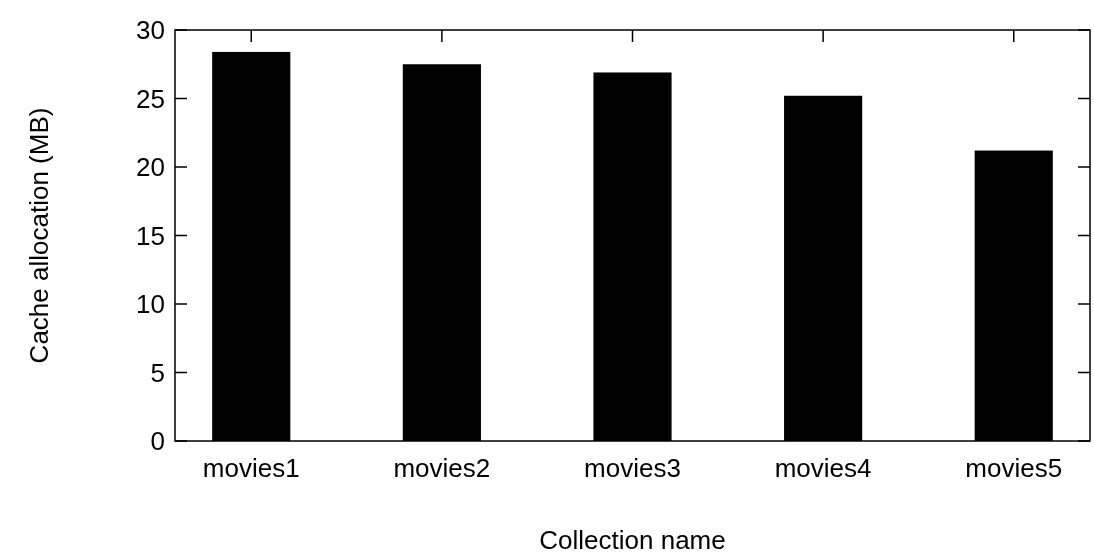 Image resolution: width=1094 pixels, height=557 pixels. Describe the element at coordinates (150, 235) in the screenshot. I see `y-tick-label: 15` at that location.